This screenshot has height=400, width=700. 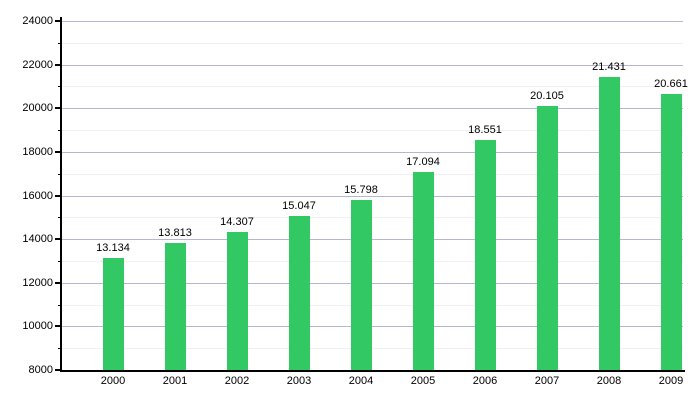 What do you see at coordinates (37, 196) in the screenshot?
I see `y-tick-label: 16000` at bounding box center [37, 196].